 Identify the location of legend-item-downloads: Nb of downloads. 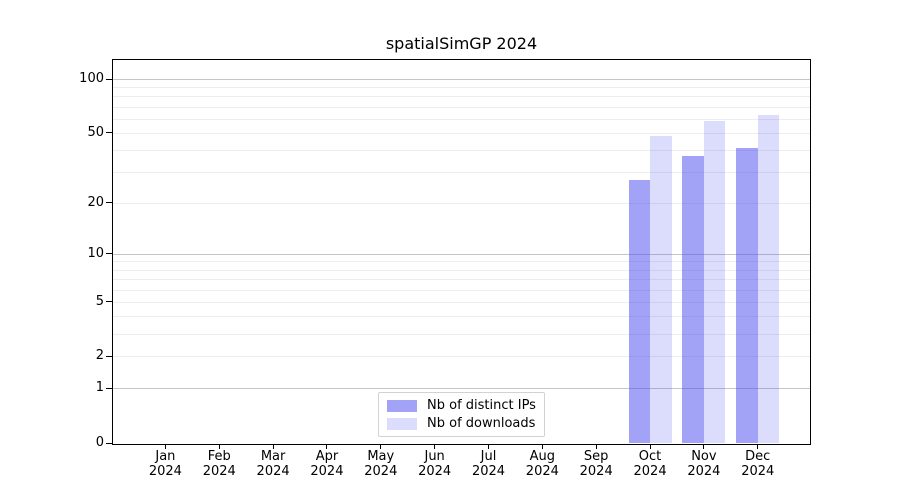
(461, 423).